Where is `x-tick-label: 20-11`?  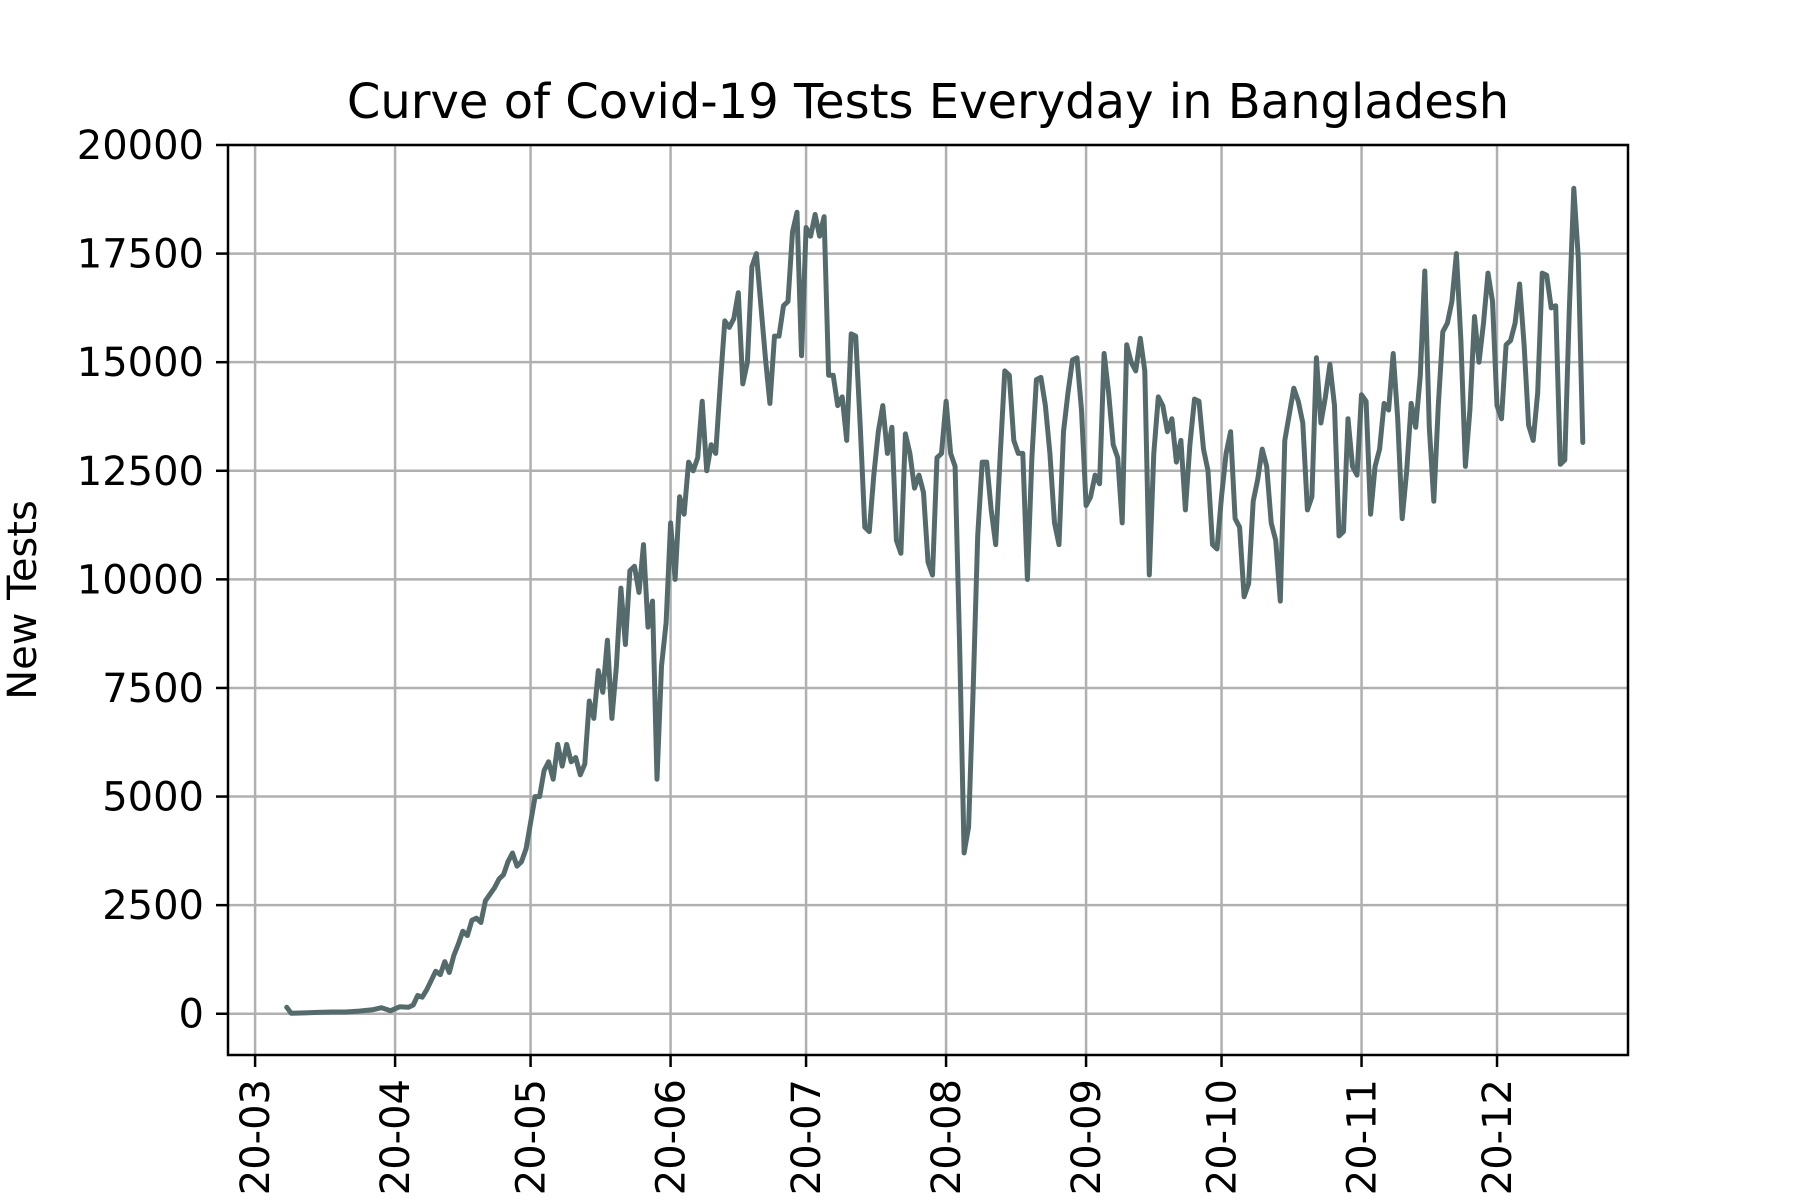
x-tick-label: 20-11 is located at coordinates (1363, 1137).